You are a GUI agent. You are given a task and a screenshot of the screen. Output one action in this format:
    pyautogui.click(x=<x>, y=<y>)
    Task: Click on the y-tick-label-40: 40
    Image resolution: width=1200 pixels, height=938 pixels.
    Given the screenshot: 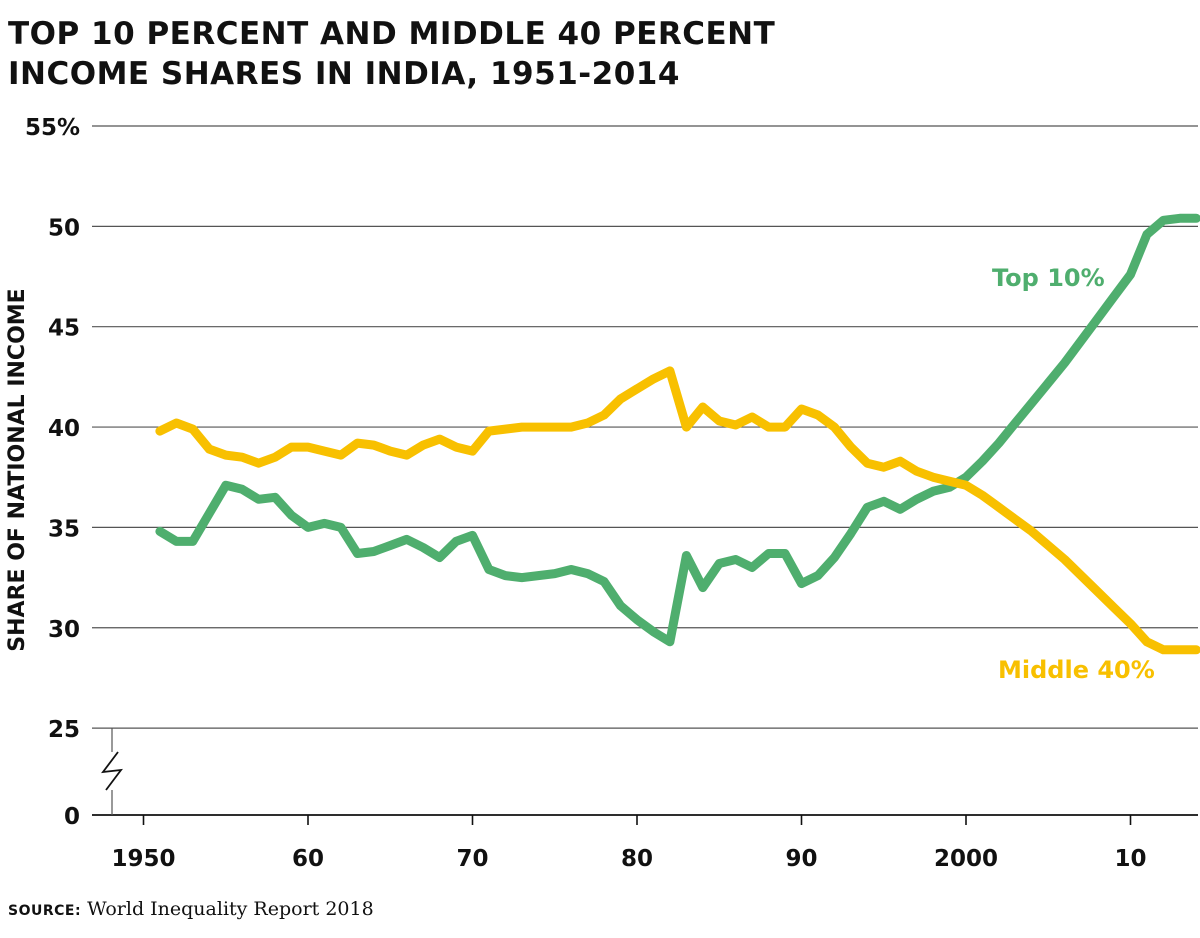 What is the action you would take?
    pyautogui.click(x=64, y=429)
    